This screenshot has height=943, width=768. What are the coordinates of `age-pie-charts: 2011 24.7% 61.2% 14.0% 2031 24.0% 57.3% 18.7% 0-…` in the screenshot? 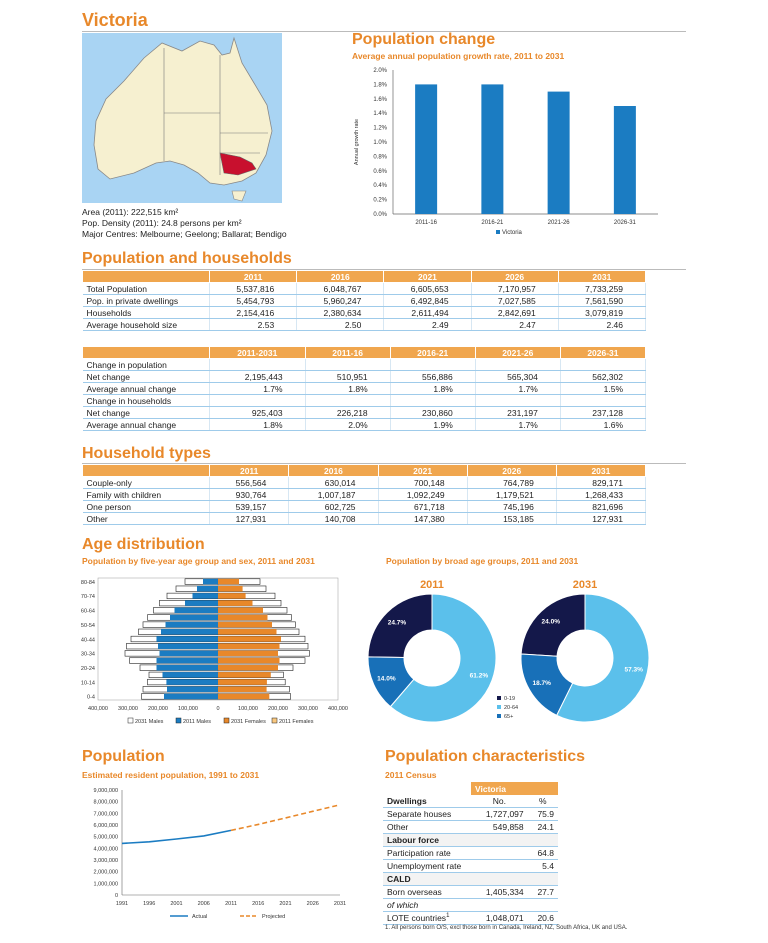 It's located at (508, 651).